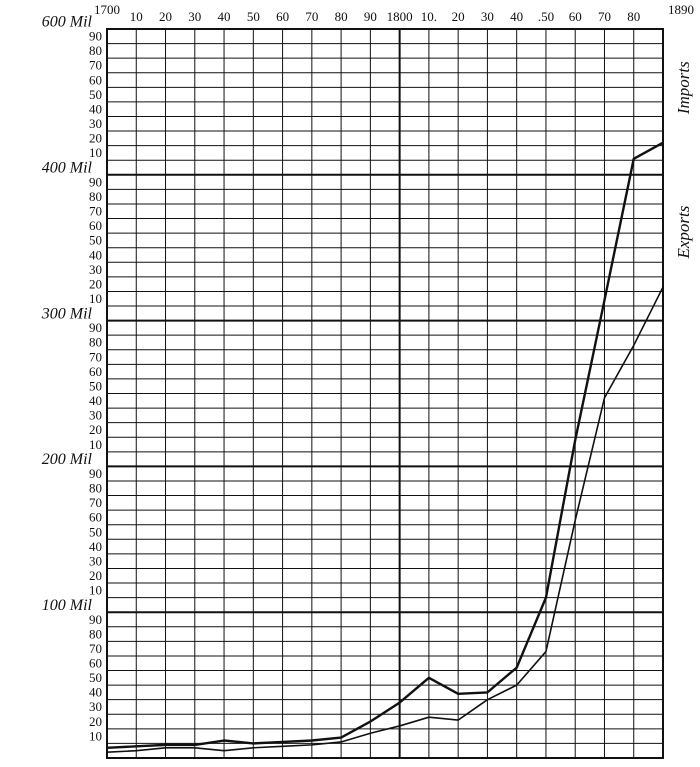 This screenshot has height=767, width=700. Describe the element at coordinates (67, 167) in the screenshot. I see `y-tick-label: 400 Mil` at that location.